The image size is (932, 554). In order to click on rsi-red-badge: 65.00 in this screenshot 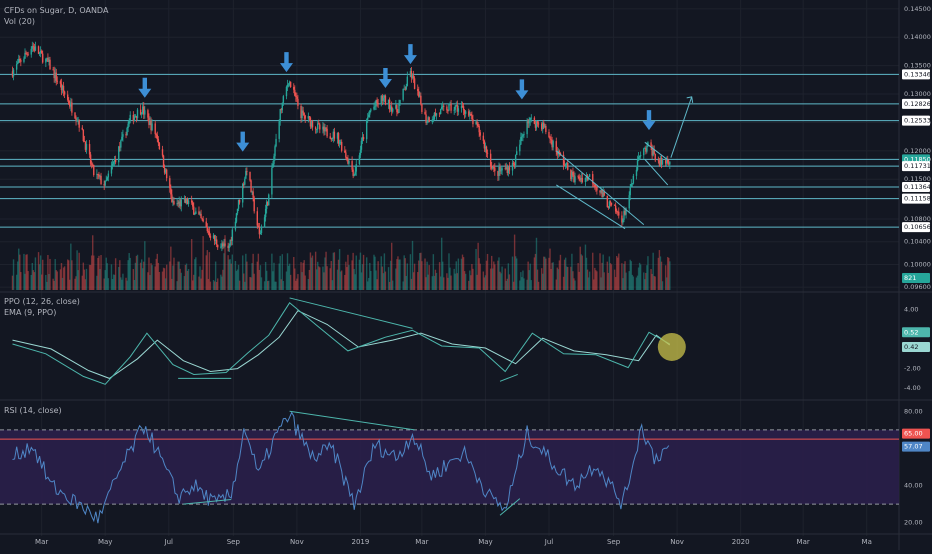, I will do `click(916, 433)`.